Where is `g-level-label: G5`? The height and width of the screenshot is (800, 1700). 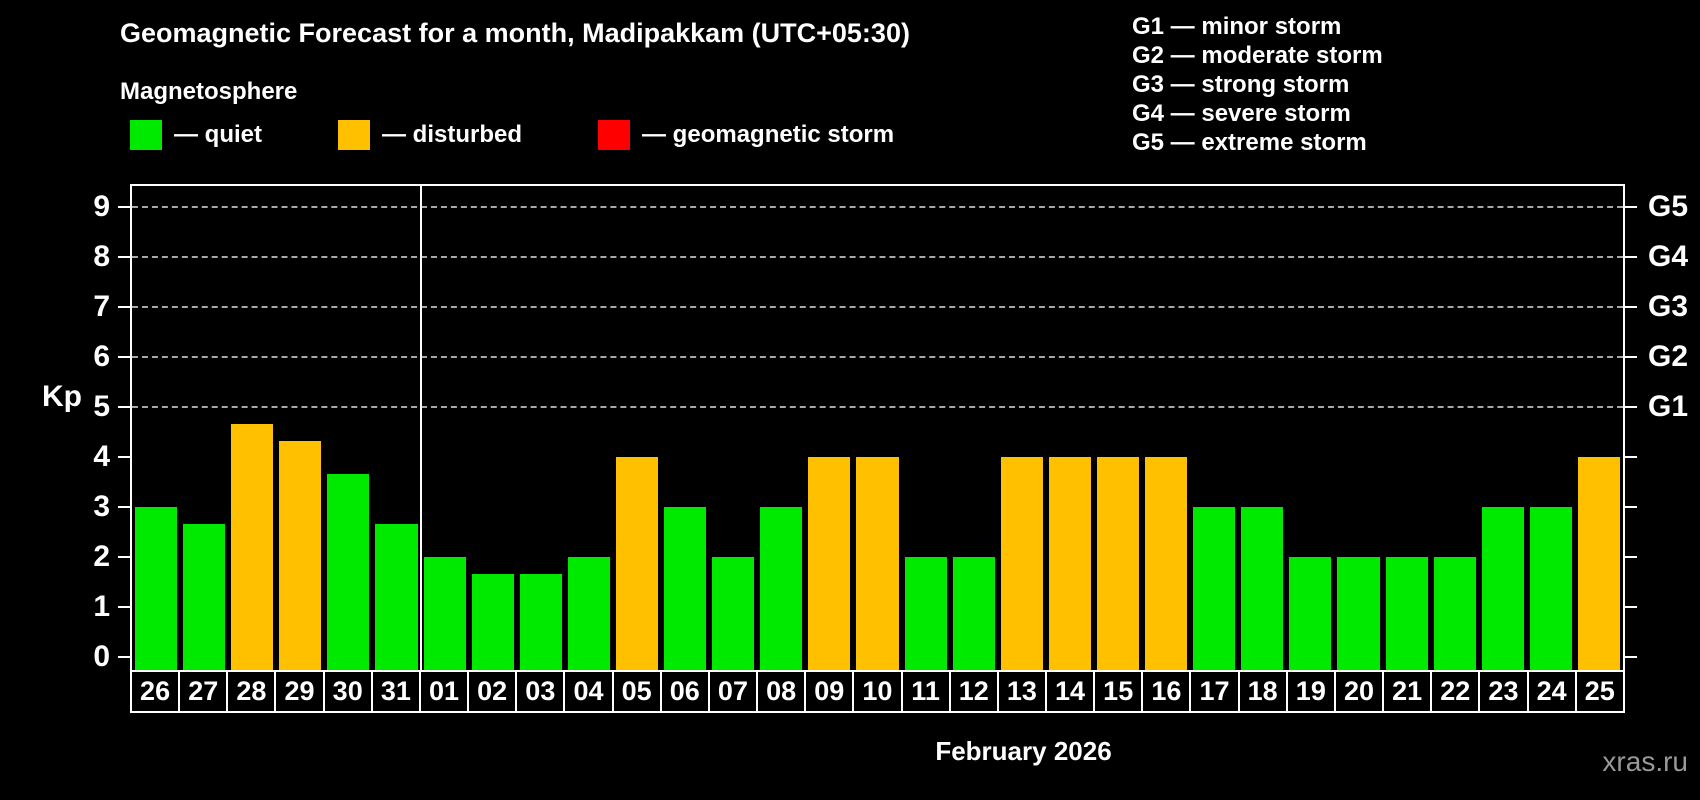 g-level-label: G5 is located at coordinates (1668, 206).